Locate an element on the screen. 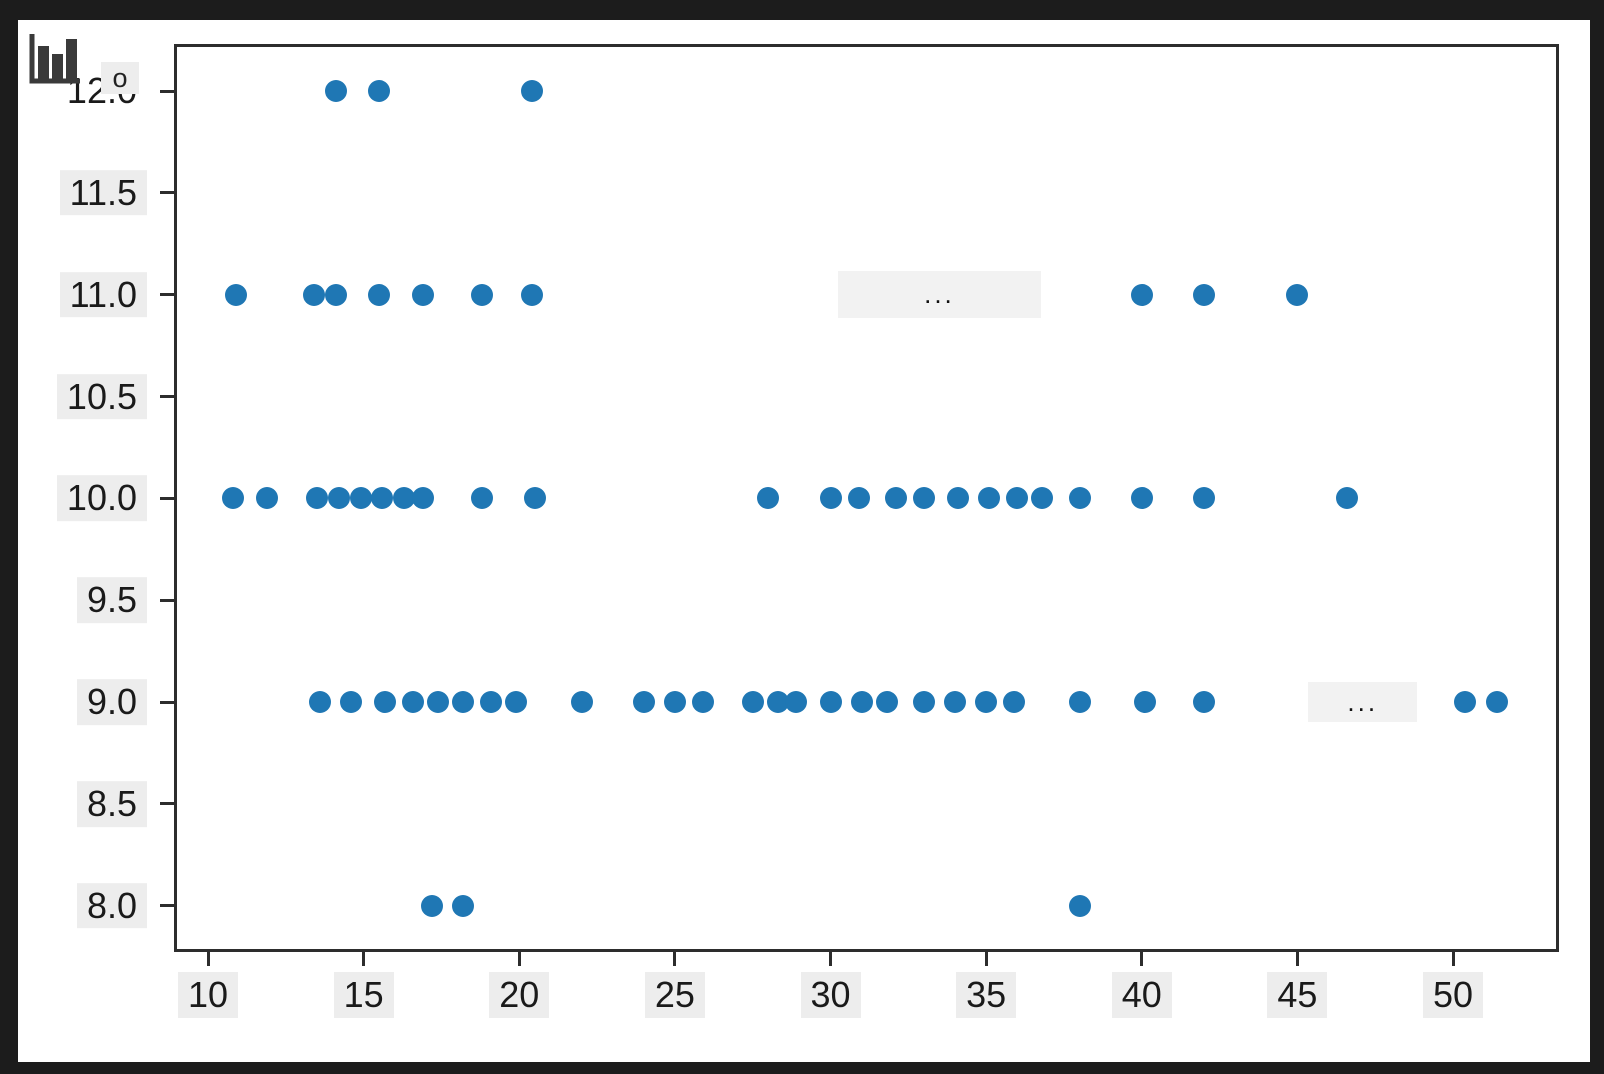 The width and height of the screenshot is (1604, 1074). overlay-o-box: o is located at coordinates (120, 78).